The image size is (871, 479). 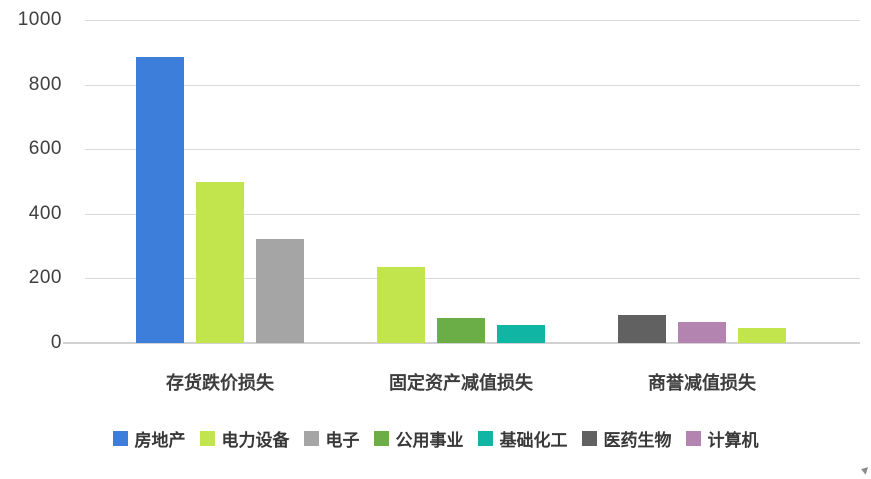 I want to click on bar-商誉减值损失-计算机, so click(x=702, y=332).